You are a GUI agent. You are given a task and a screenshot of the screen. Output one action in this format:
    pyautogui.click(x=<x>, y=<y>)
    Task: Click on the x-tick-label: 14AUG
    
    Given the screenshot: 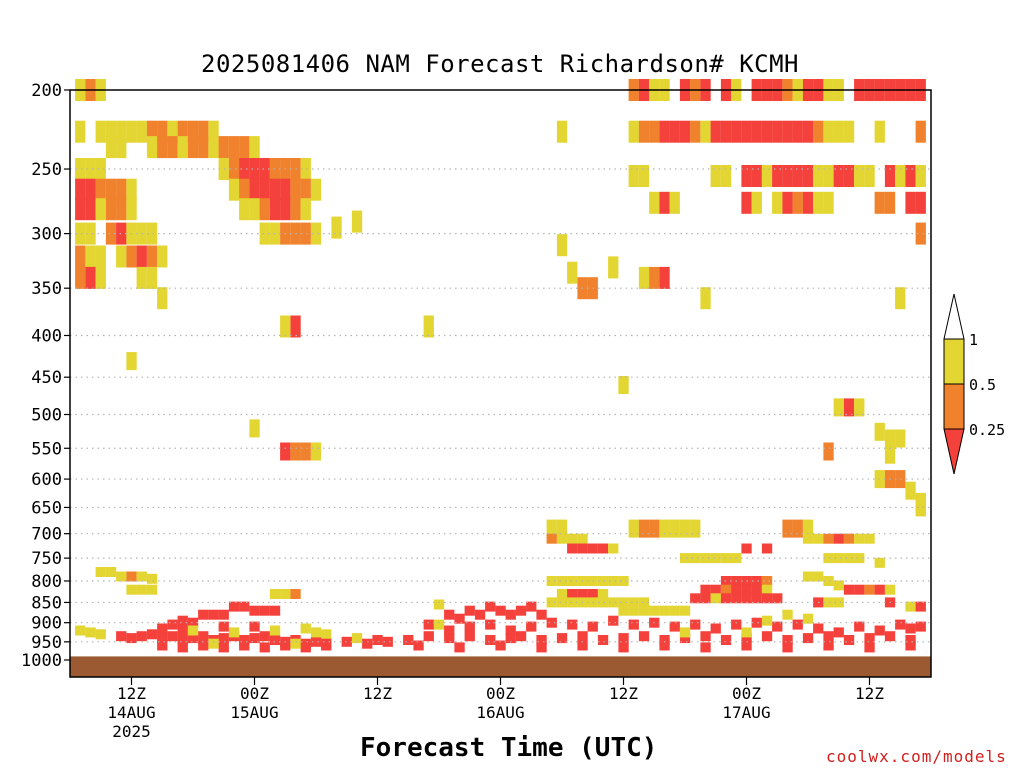 What is the action you would take?
    pyautogui.click(x=131, y=712)
    